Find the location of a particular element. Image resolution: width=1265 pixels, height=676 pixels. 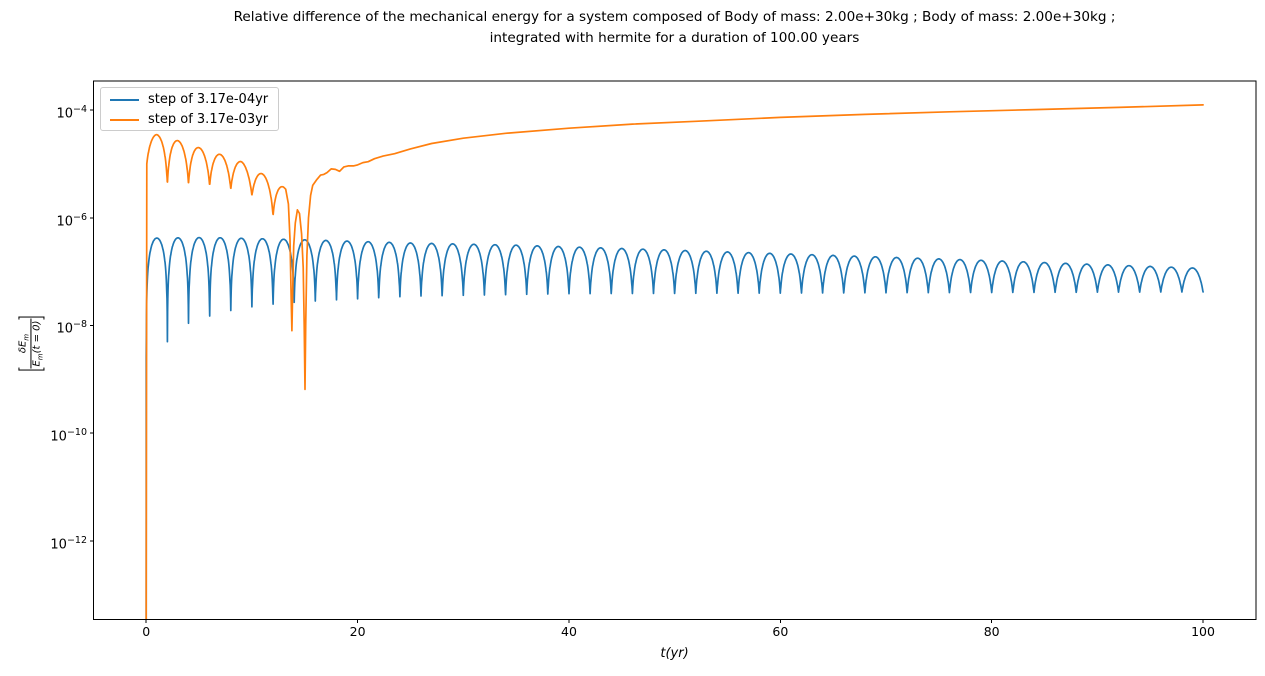

legend-item-label: step of 3.17e-03yr is located at coordinates (208, 119).